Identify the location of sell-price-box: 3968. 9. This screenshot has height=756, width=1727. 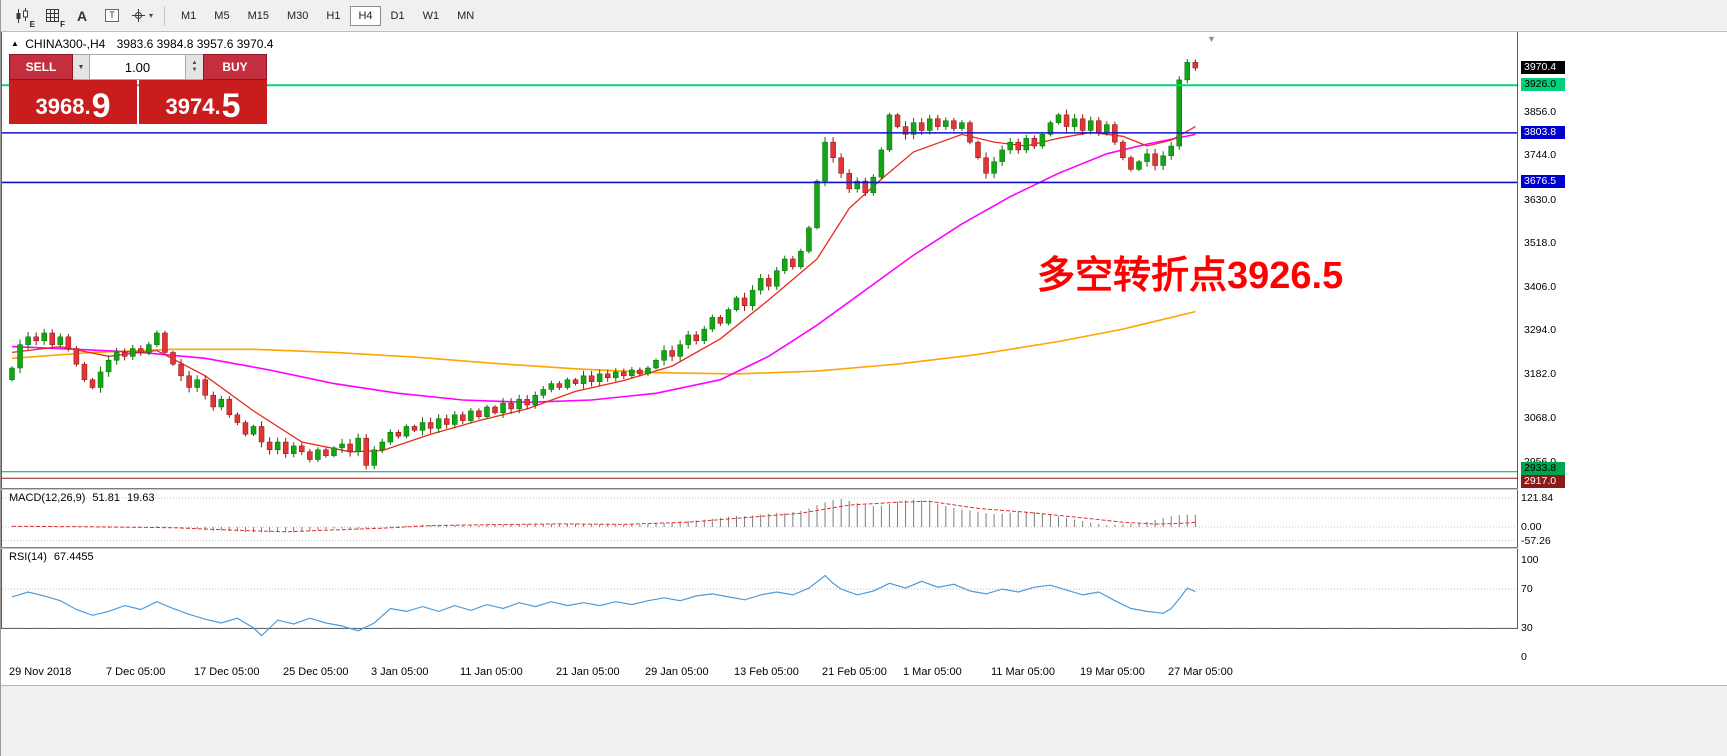
(73, 102).